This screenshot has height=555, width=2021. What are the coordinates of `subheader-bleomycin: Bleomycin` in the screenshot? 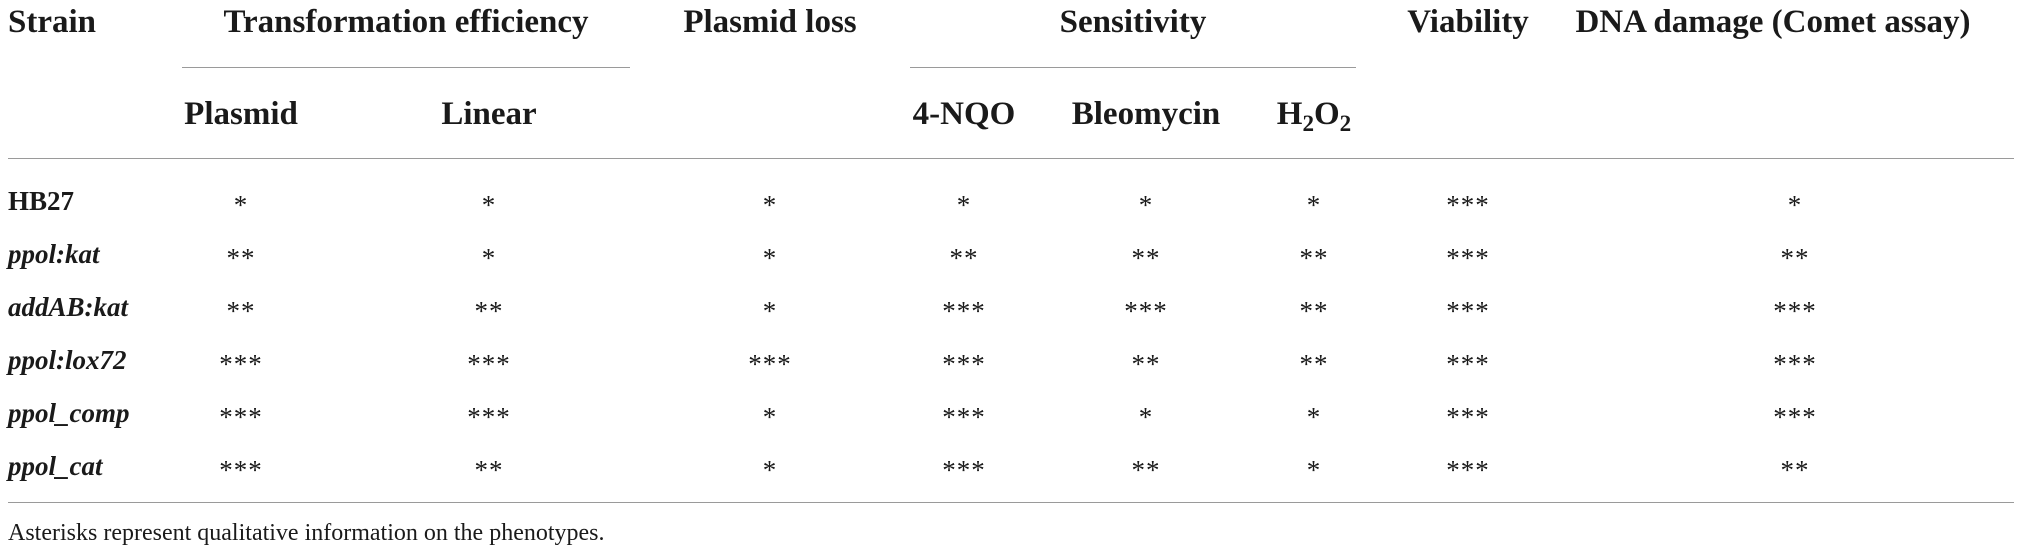 It's located at (1146, 114).